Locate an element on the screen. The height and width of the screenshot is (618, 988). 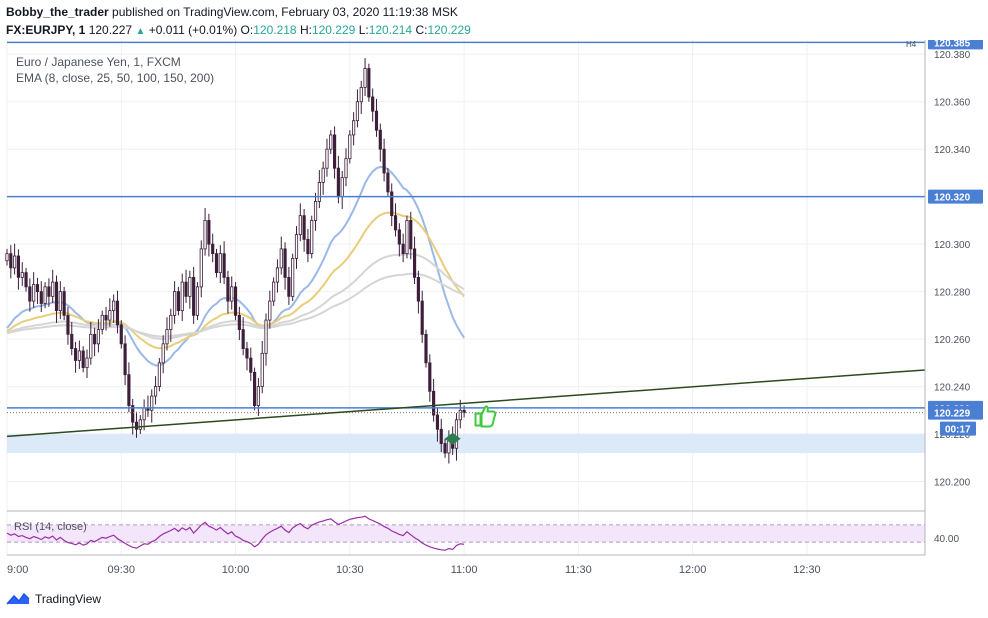
price-change: +0.011 (+0.01%) is located at coordinates (193, 30).